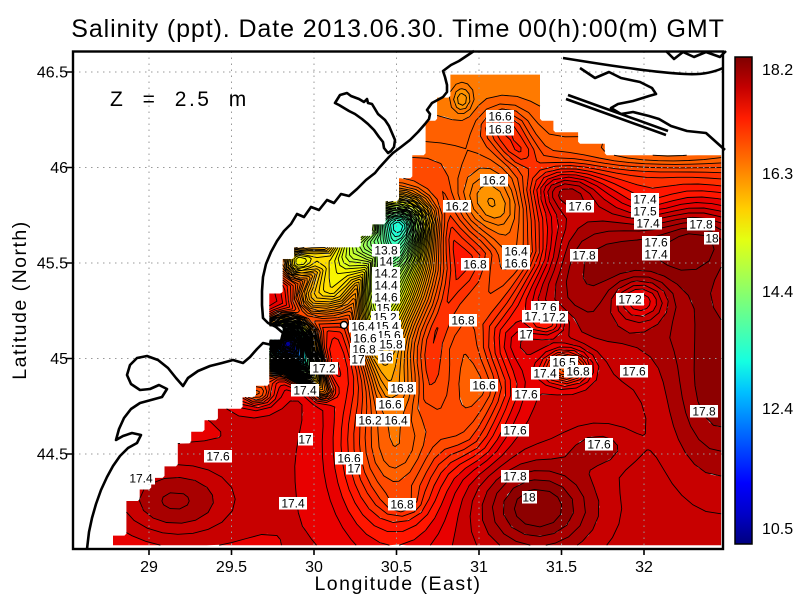 The height and width of the screenshot is (600, 800). I want to click on svg-text: 31, so click(479, 567).